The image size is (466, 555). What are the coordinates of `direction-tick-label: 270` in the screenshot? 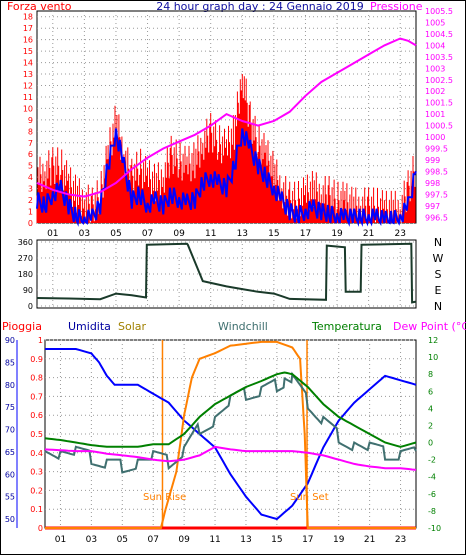 It's located at (25, 258).